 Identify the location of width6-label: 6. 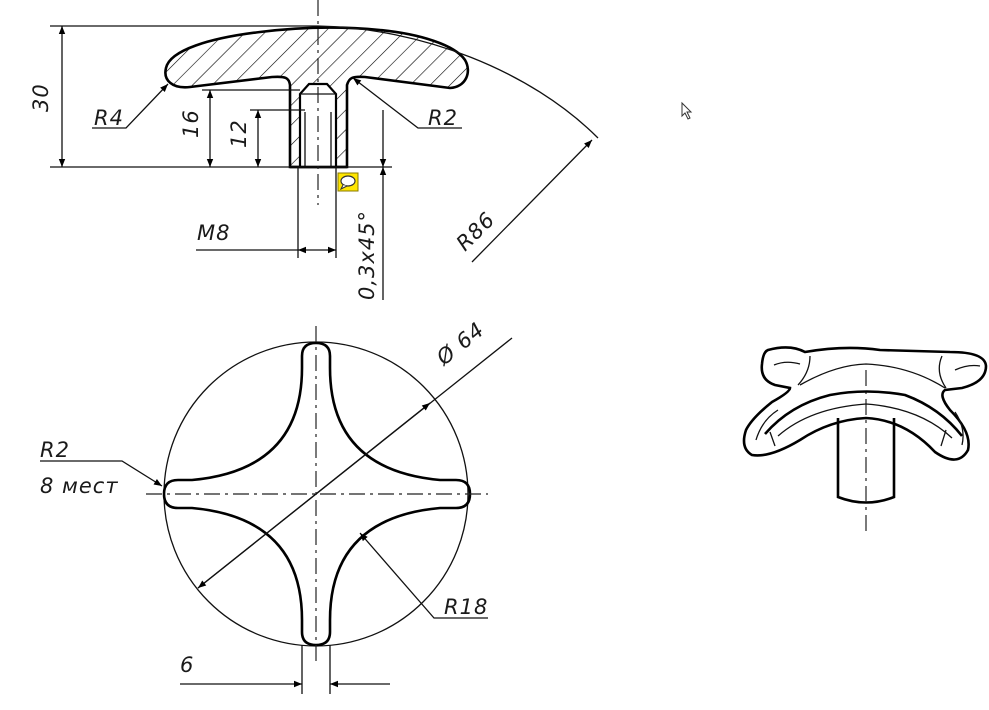
(187, 665).